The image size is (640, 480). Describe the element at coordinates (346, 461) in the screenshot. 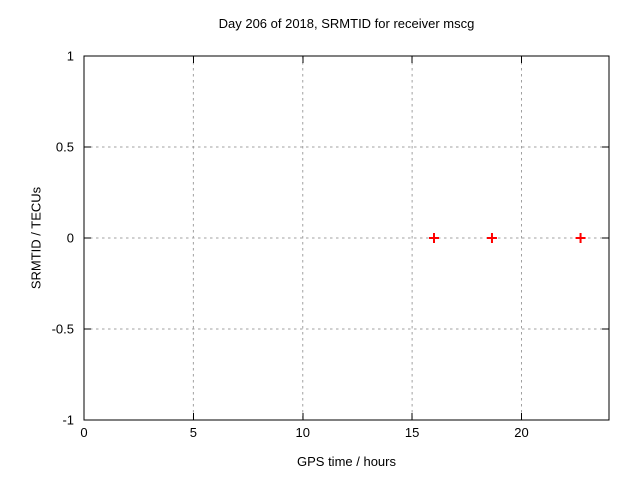

I see `x-axis-title: GPS time / hours` at that location.